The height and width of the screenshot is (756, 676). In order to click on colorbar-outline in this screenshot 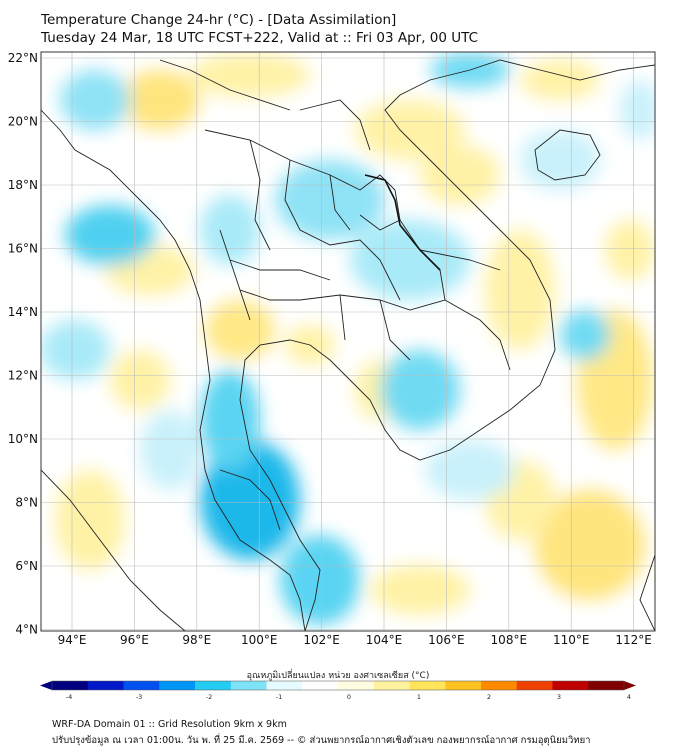, I will do `click(338, 685)`.